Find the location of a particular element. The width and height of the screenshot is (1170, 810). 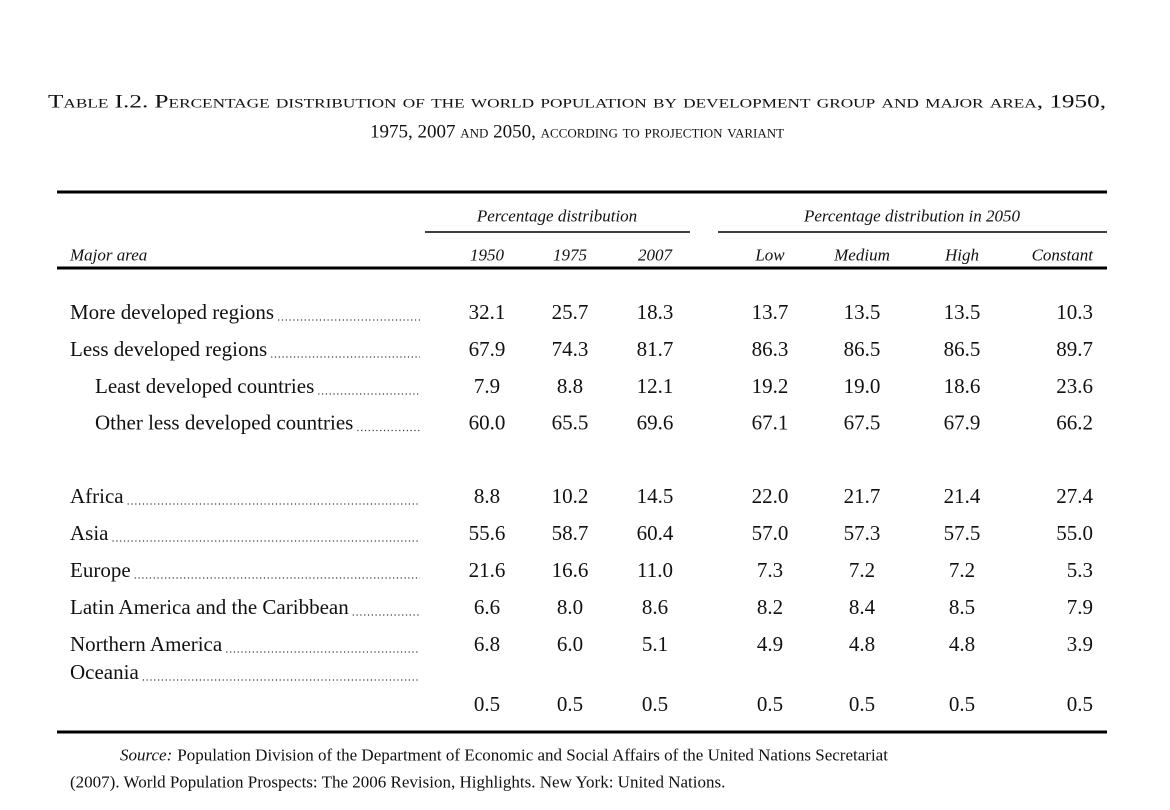

cell-value: 60.4 is located at coordinates (655, 533).